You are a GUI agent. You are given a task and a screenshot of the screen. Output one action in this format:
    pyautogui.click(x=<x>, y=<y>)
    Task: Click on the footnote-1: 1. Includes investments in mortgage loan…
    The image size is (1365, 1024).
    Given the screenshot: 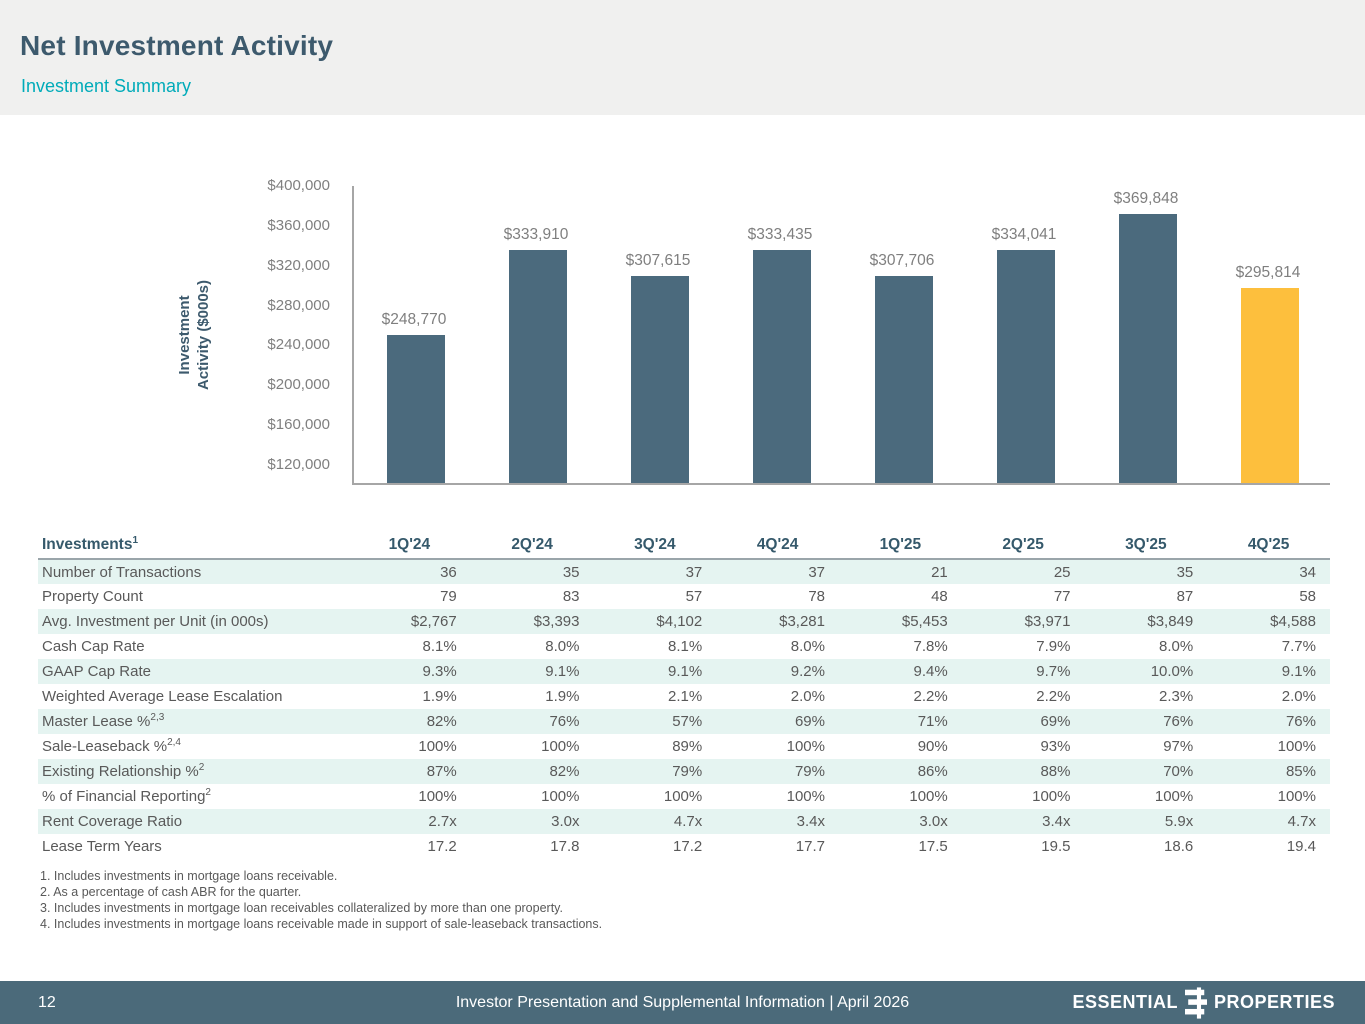 What is the action you would take?
    pyautogui.click(x=189, y=876)
    